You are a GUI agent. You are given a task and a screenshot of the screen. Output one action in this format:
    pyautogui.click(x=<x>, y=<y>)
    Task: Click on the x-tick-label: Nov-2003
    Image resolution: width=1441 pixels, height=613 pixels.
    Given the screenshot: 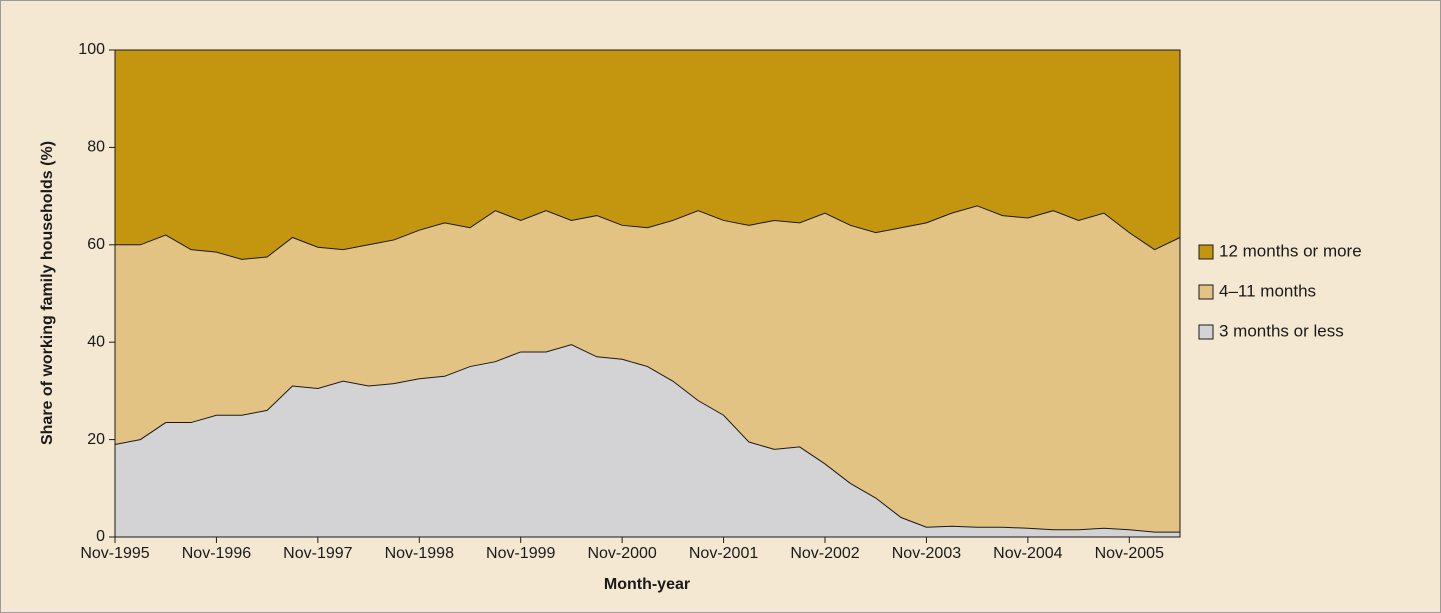 What is the action you would take?
    pyautogui.click(x=926, y=553)
    